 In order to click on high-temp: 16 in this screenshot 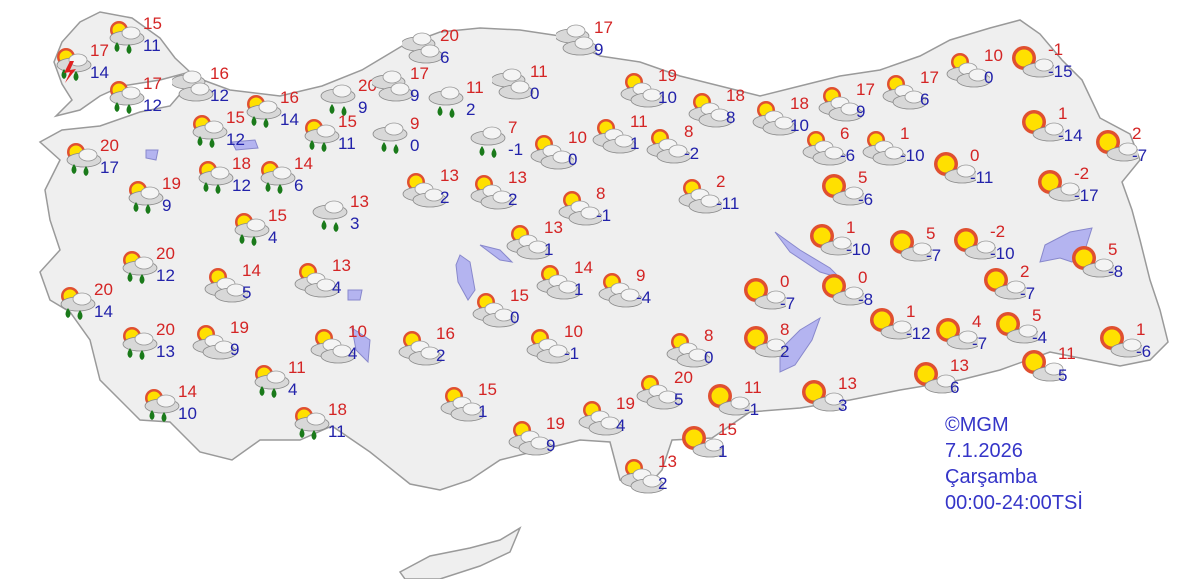, I will do `click(445, 333)`.